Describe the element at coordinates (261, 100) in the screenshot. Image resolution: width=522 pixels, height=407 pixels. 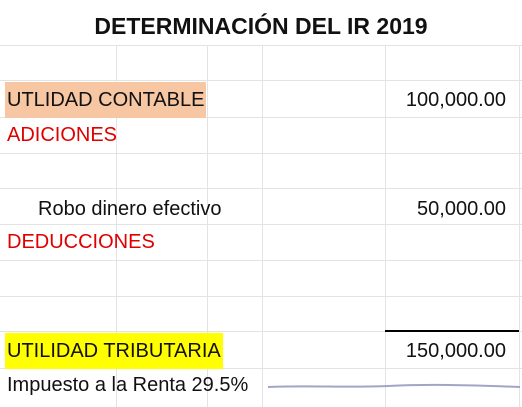
I see `row-utilidad-contable: UTLIDAD CONTABLE 100,000.00` at that location.